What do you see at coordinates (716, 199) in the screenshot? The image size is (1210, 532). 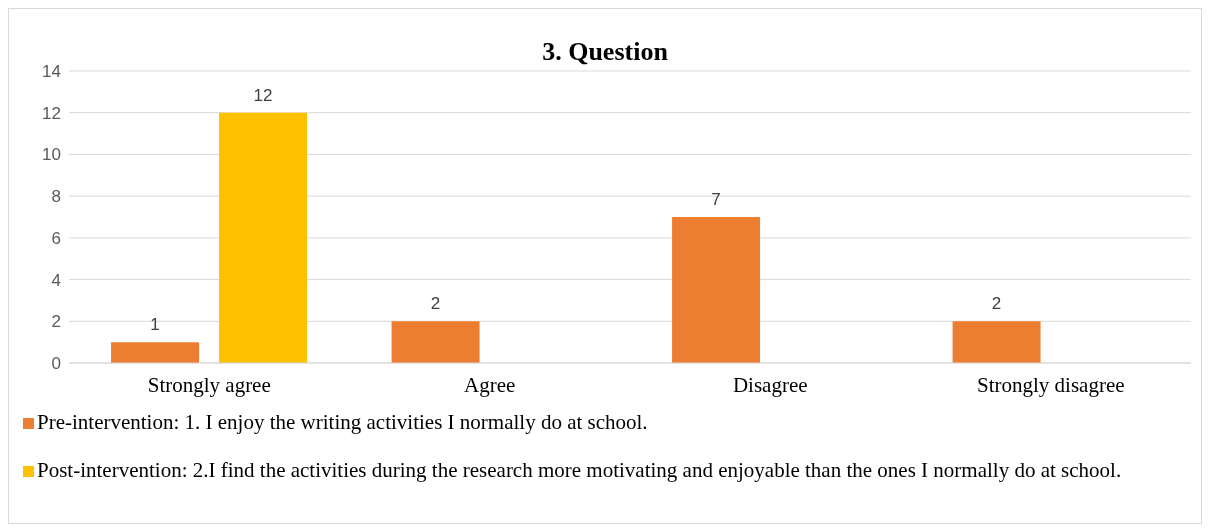 I see `data-label: 7` at bounding box center [716, 199].